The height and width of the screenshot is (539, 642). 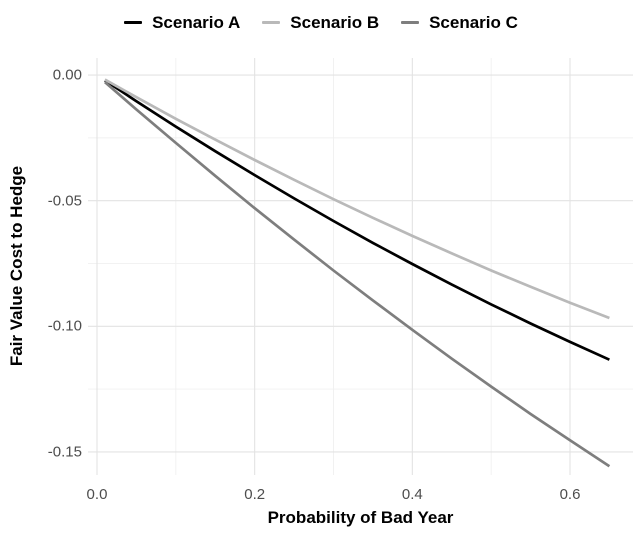 I want to click on x-tick-label: 0.4, so click(x=412, y=494).